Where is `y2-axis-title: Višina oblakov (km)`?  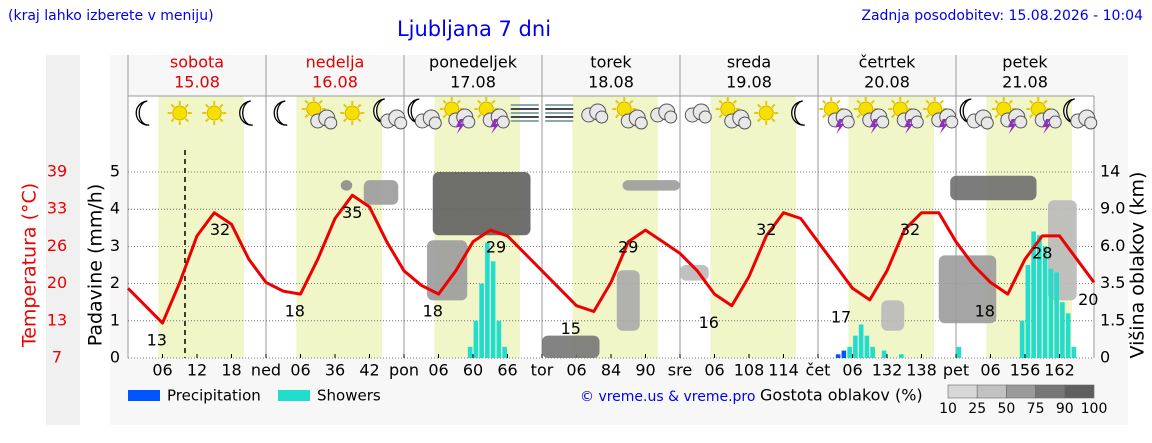 y2-axis-title: Višina oblakov (km) is located at coordinates (1138, 265).